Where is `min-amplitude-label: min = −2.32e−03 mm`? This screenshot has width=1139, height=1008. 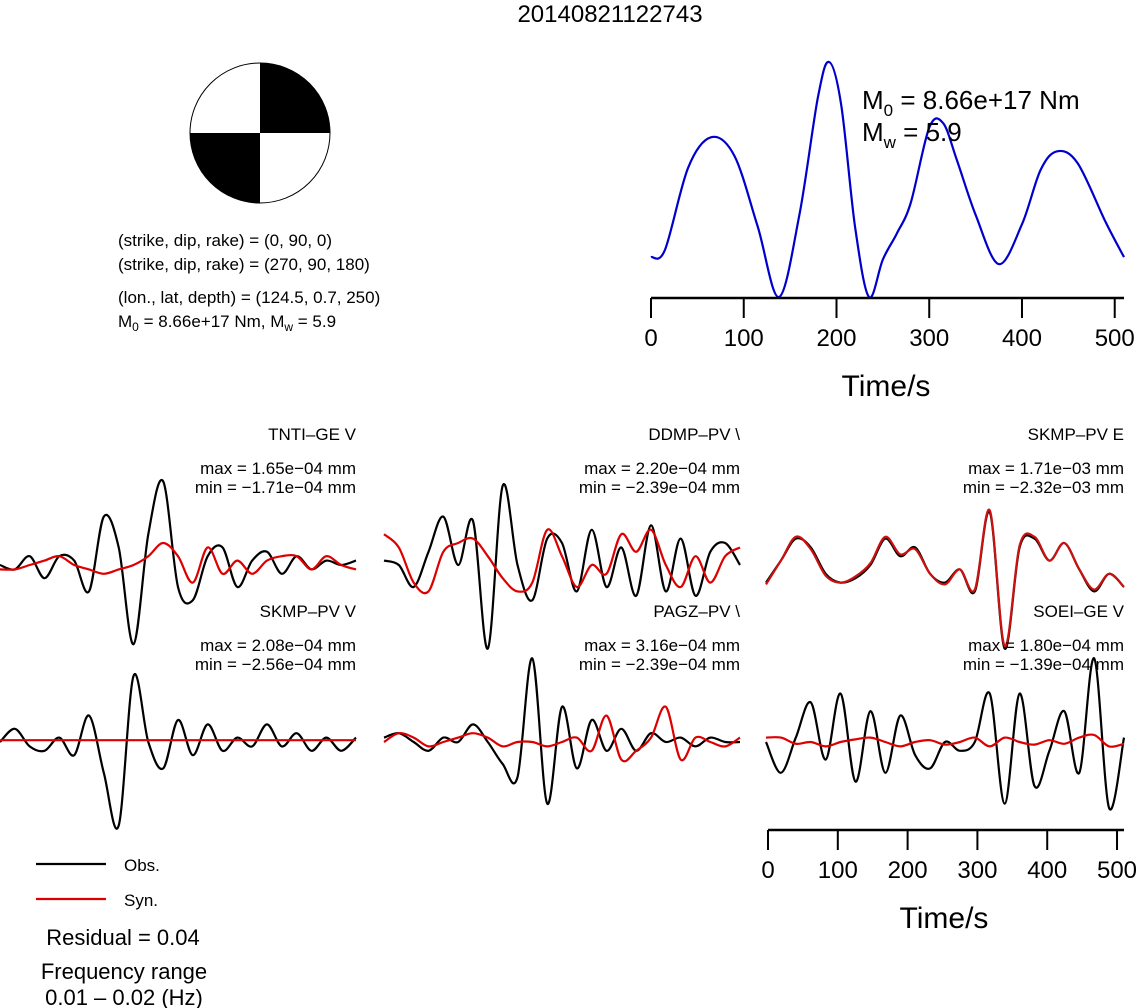 min-amplitude-label: min = −2.32e−03 mm is located at coordinates (1043, 487).